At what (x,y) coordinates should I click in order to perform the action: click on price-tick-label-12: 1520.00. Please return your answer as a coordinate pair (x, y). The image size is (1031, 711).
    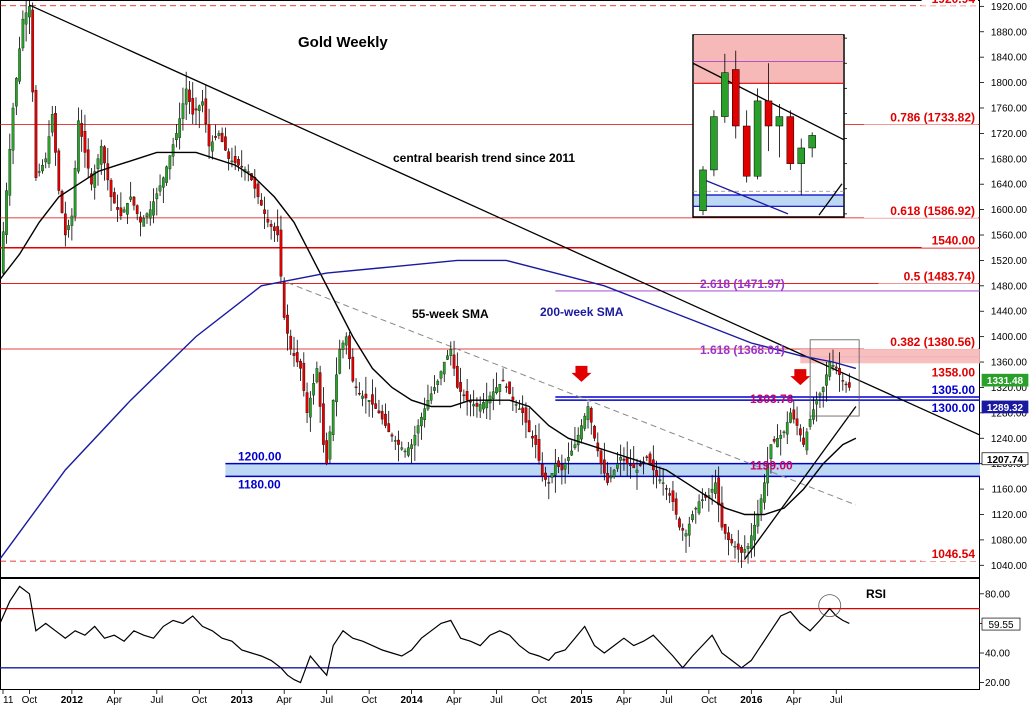
    Looking at the image, I should click on (1009, 261).